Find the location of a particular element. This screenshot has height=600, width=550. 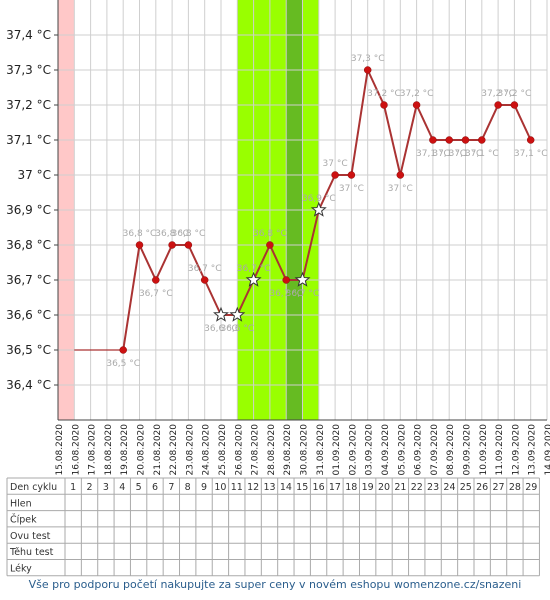

y-tick-label: 36,5 °C is located at coordinates (28, 350).